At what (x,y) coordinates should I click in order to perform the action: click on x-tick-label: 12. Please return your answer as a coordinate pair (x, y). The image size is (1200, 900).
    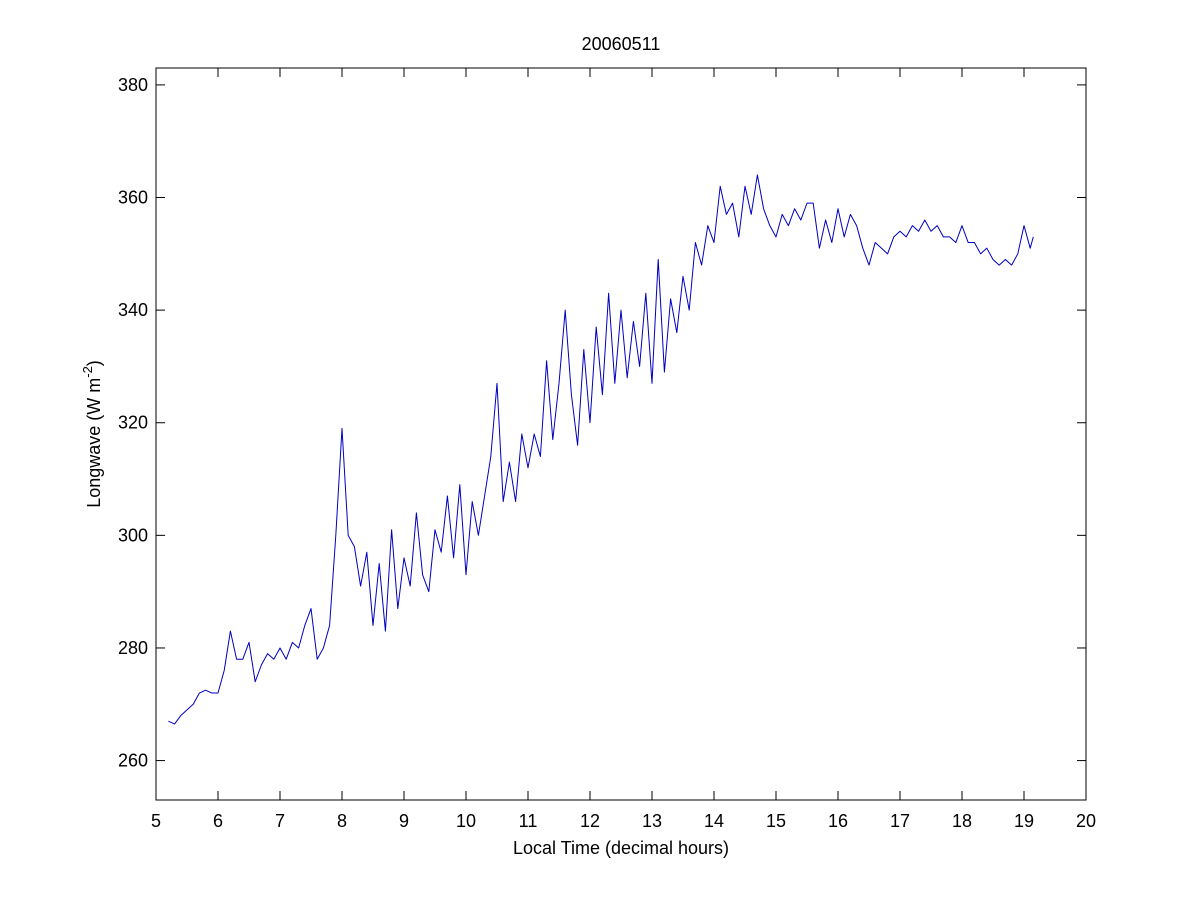
    Looking at the image, I should click on (590, 821).